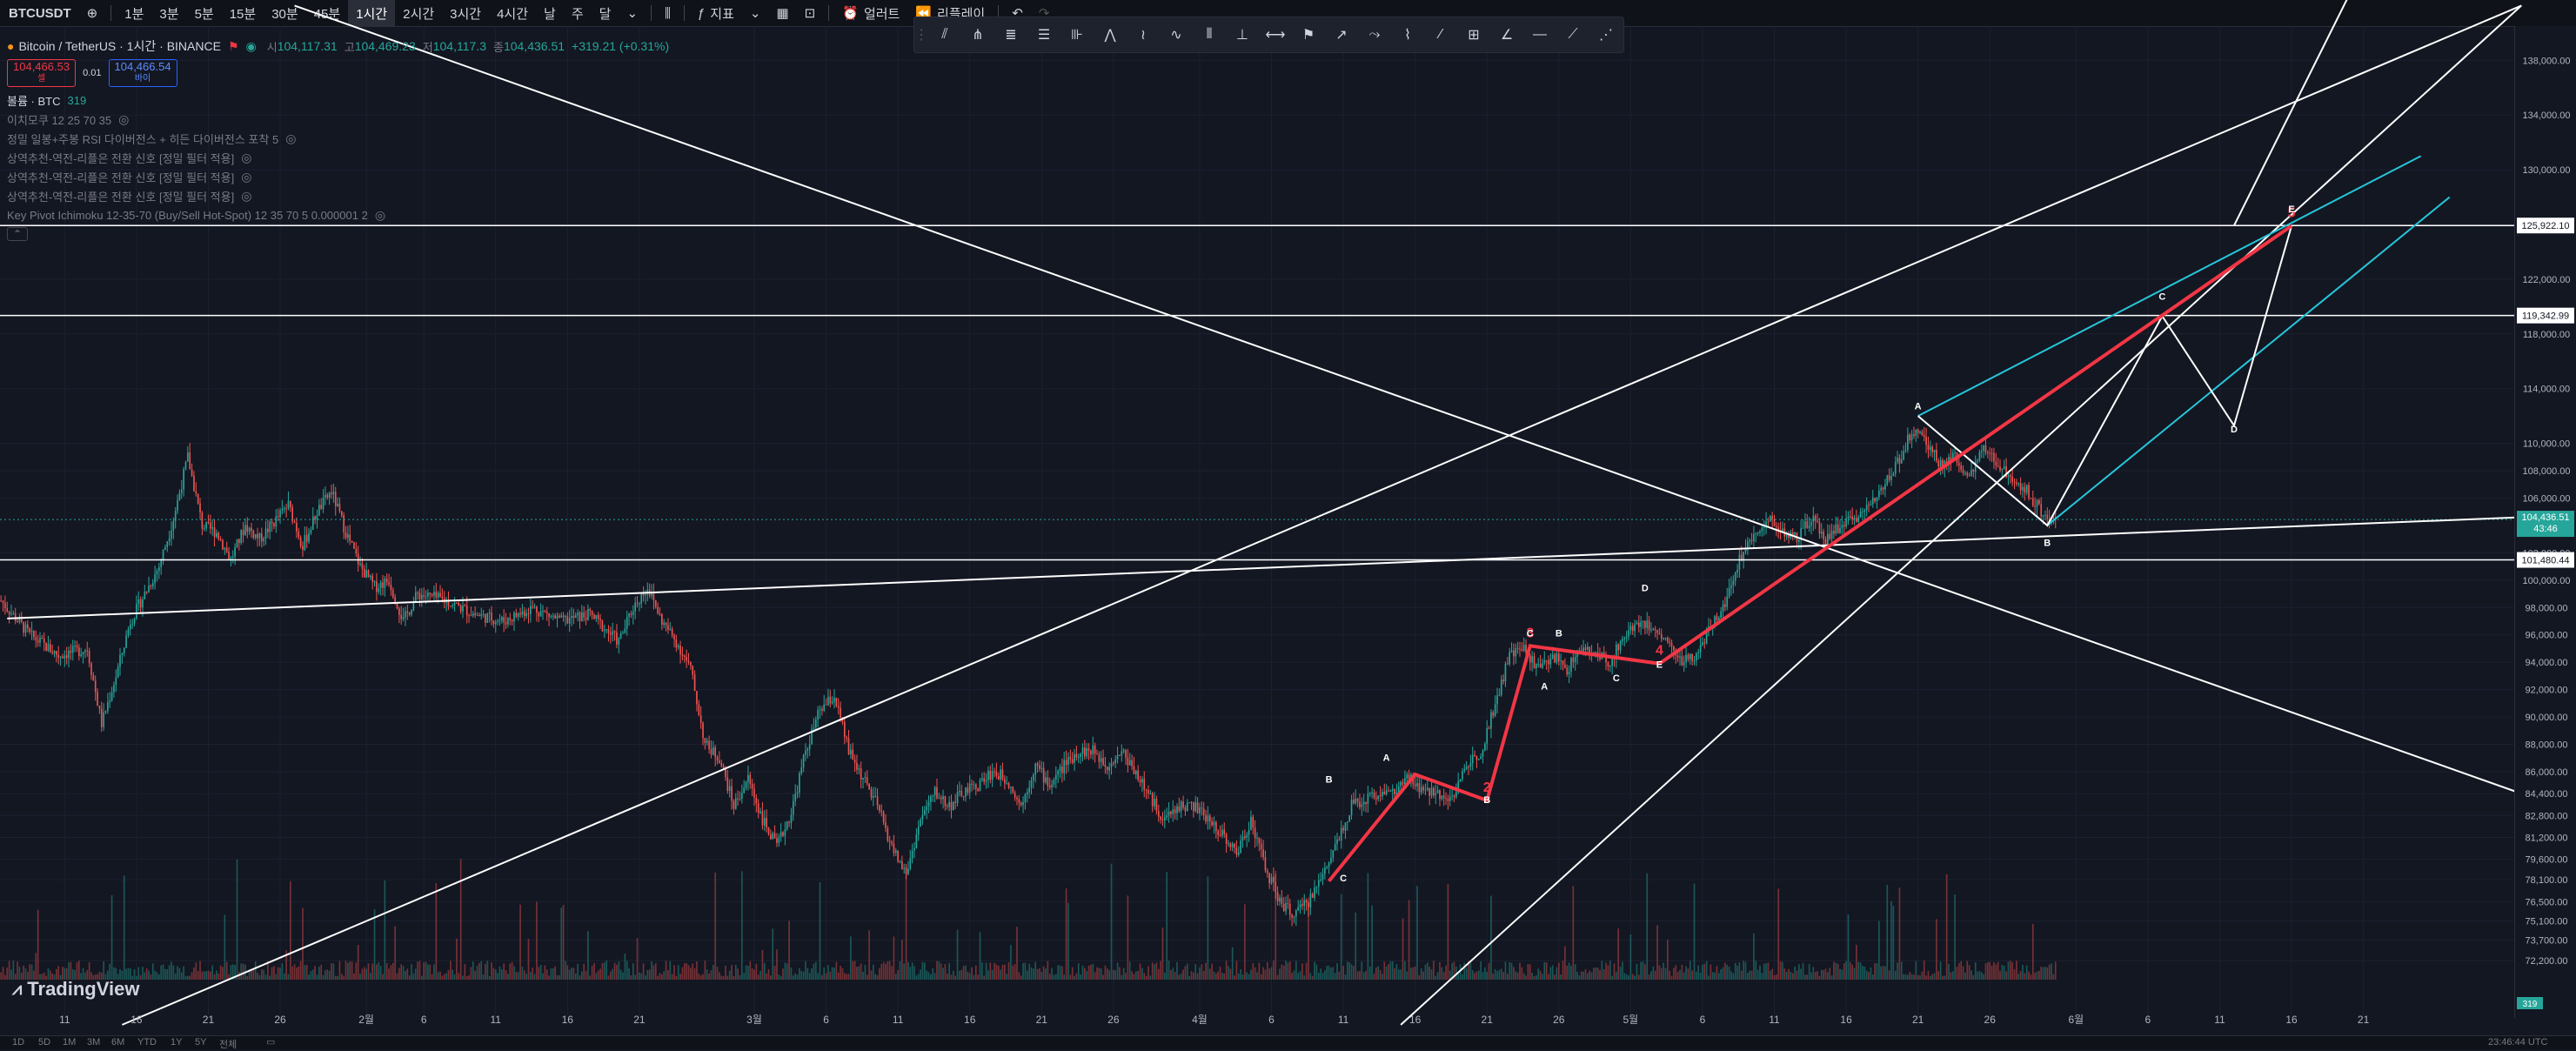 The width and height of the screenshot is (2576, 1051). Describe the element at coordinates (978, 35) in the screenshot. I see `pitchfork-tool: ⋔` at that location.